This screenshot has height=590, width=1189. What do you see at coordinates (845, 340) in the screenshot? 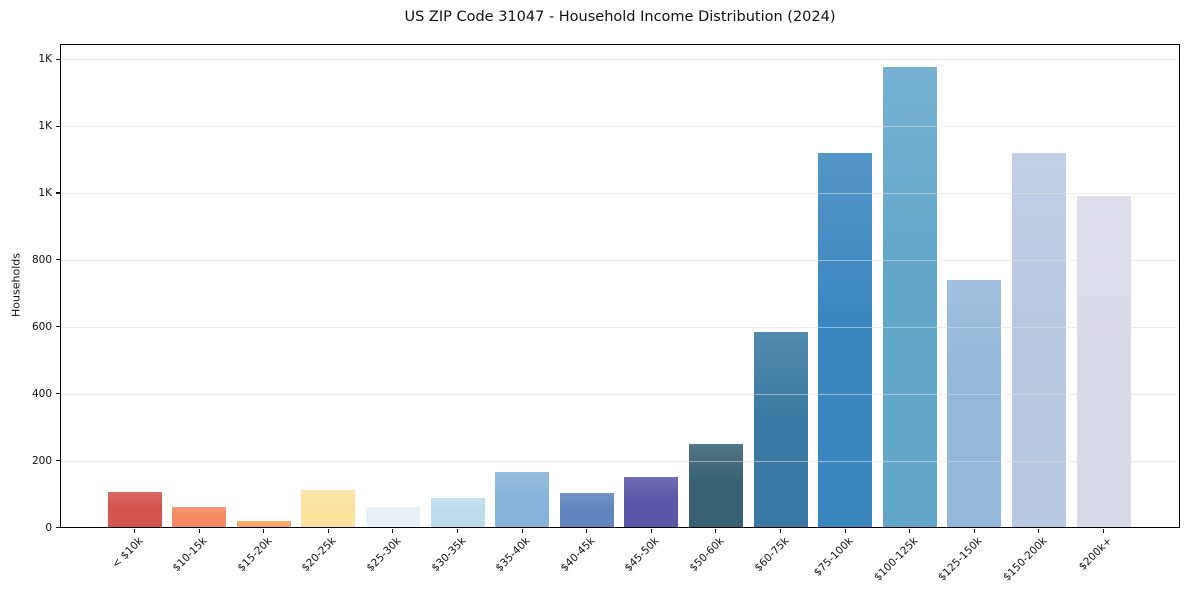
I see `bar-75-100k` at bounding box center [845, 340].